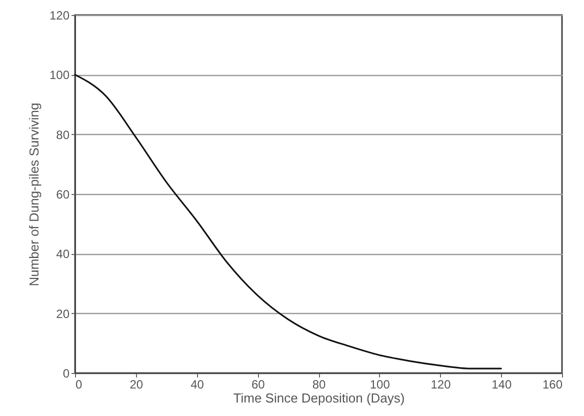 The height and width of the screenshot is (416, 584). What do you see at coordinates (502, 385) in the screenshot?
I see `x-tick-label: 140` at bounding box center [502, 385].